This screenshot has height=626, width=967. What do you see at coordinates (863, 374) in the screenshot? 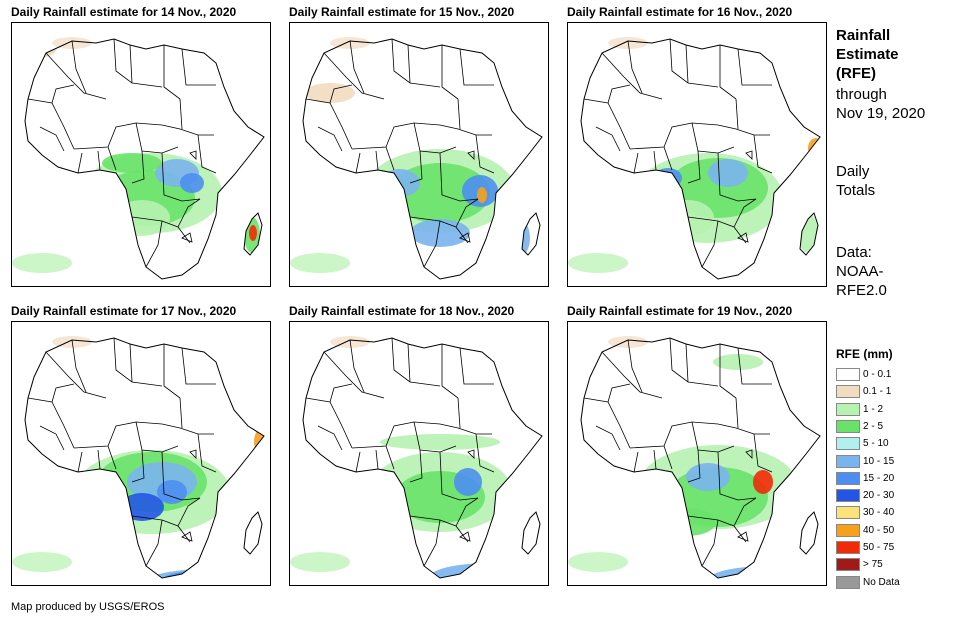
I see `legend-item: 0 - 0.1` at bounding box center [863, 374].